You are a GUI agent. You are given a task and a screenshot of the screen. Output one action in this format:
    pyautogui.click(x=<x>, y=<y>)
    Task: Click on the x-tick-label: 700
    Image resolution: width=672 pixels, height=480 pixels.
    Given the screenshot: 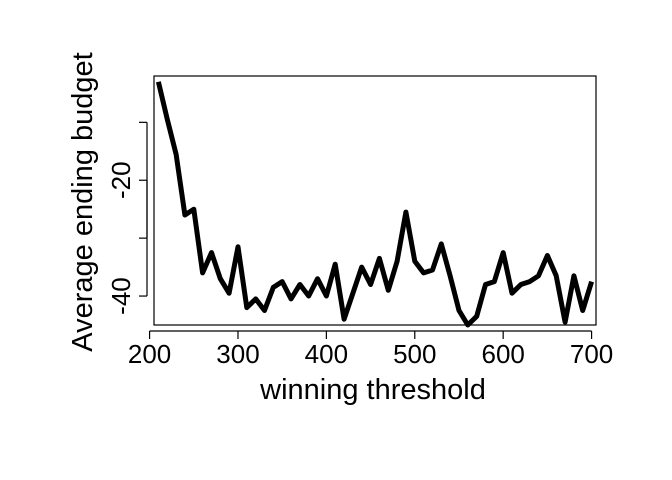 What is the action you would take?
    pyautogui.click(x=591, y=354)
    